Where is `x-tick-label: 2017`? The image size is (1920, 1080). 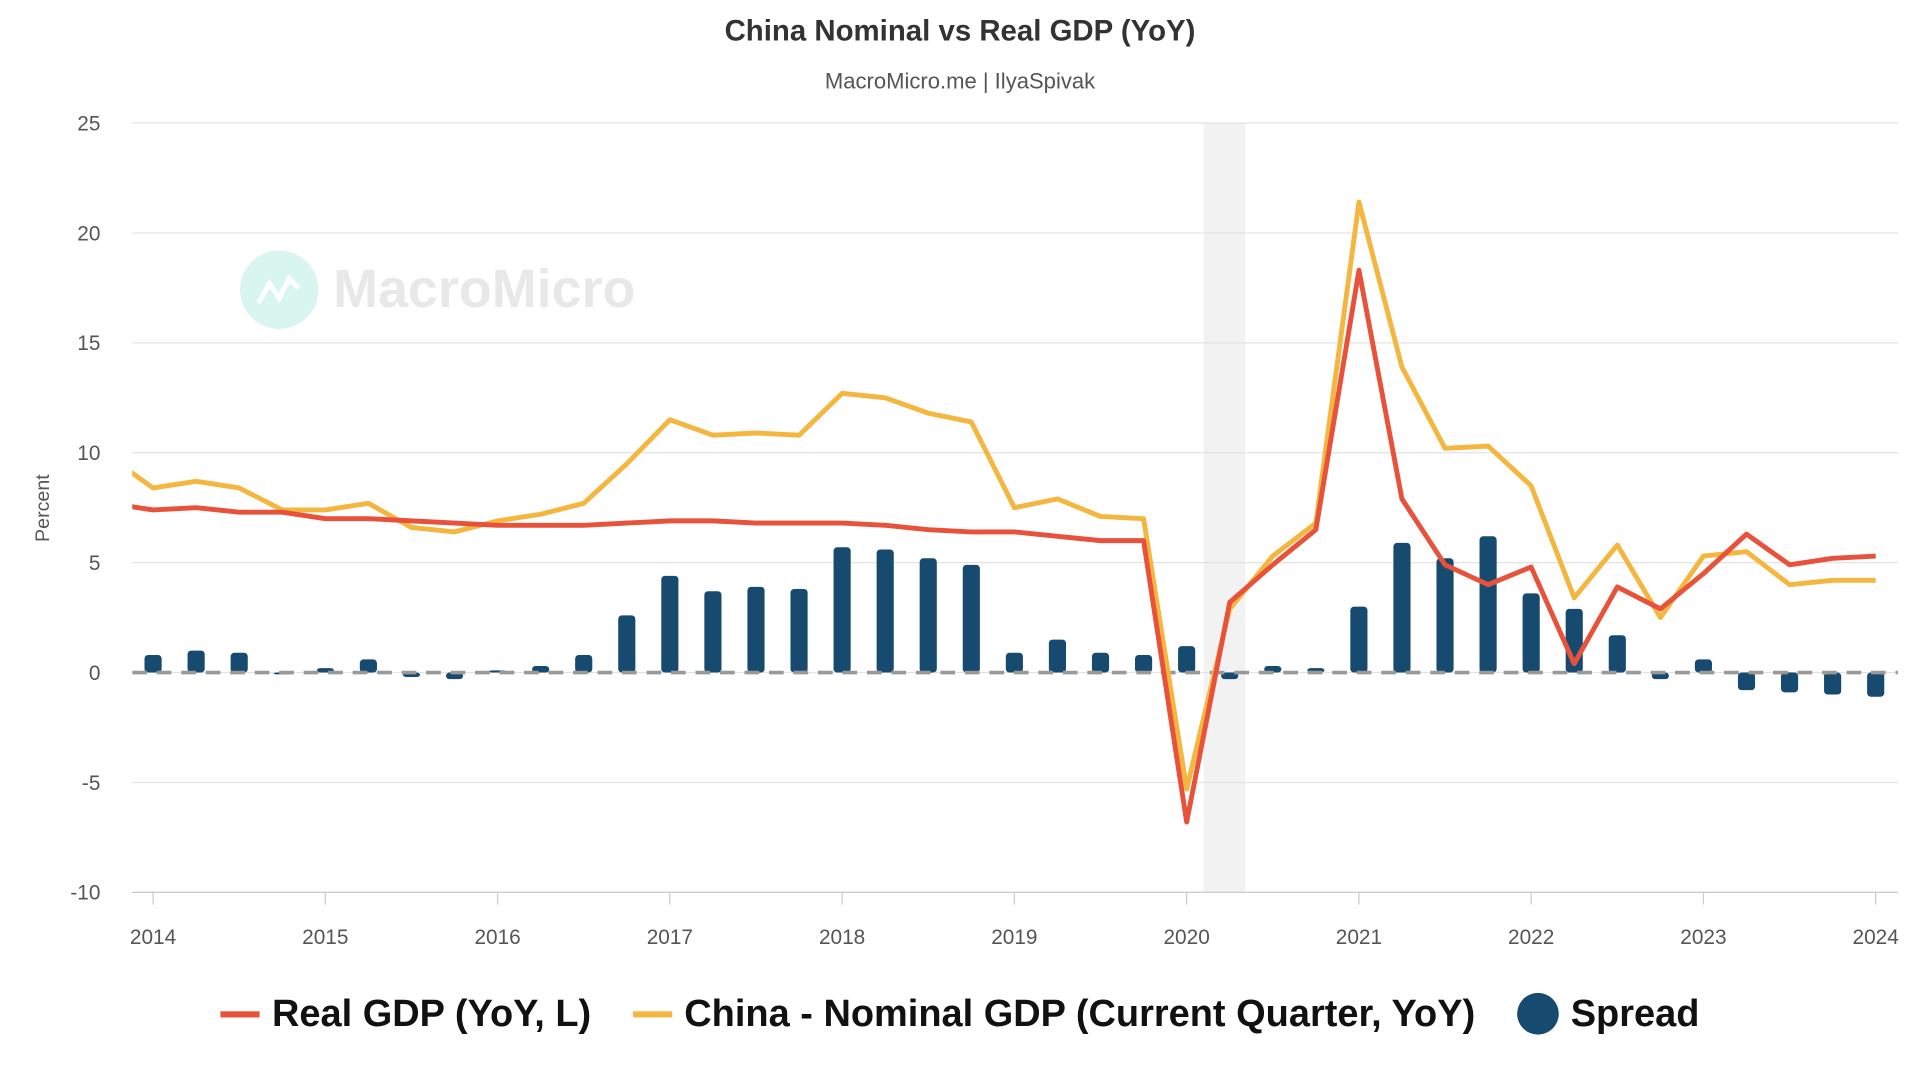
x-tick-label: 2017 is located at coordinates (670, 937).